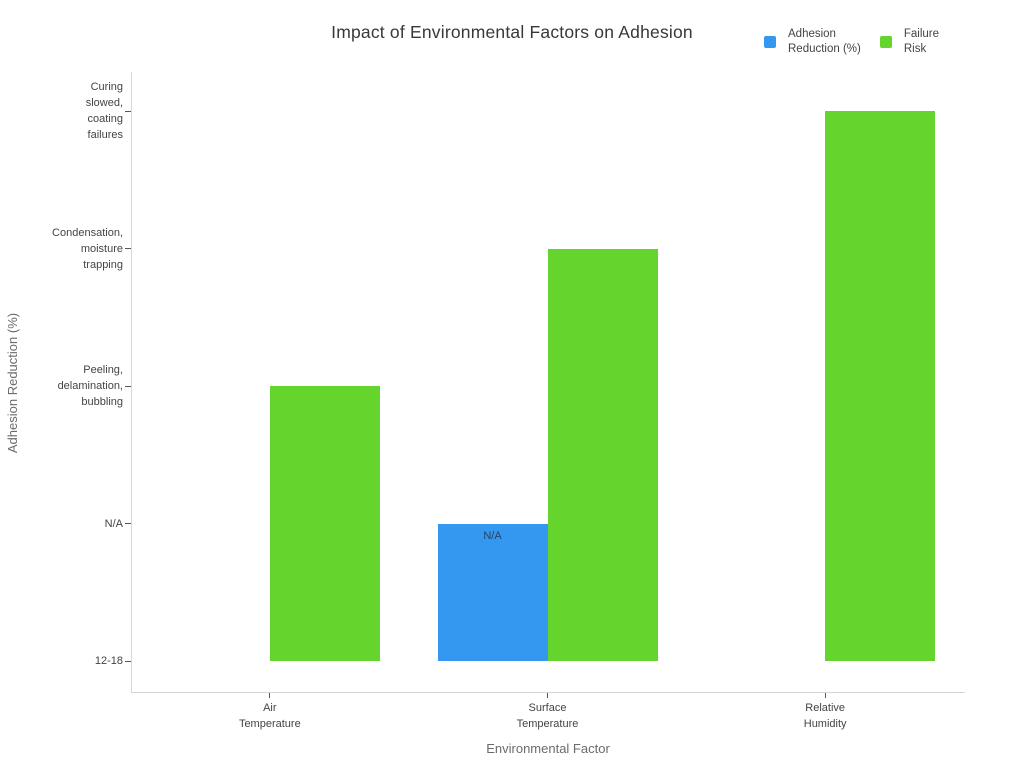 The image size is (1024, 768). Describe the element at coordinates (770, 42) in the screenshot. I see `legend-swatch-adhesion-reduction-icon` at that location.